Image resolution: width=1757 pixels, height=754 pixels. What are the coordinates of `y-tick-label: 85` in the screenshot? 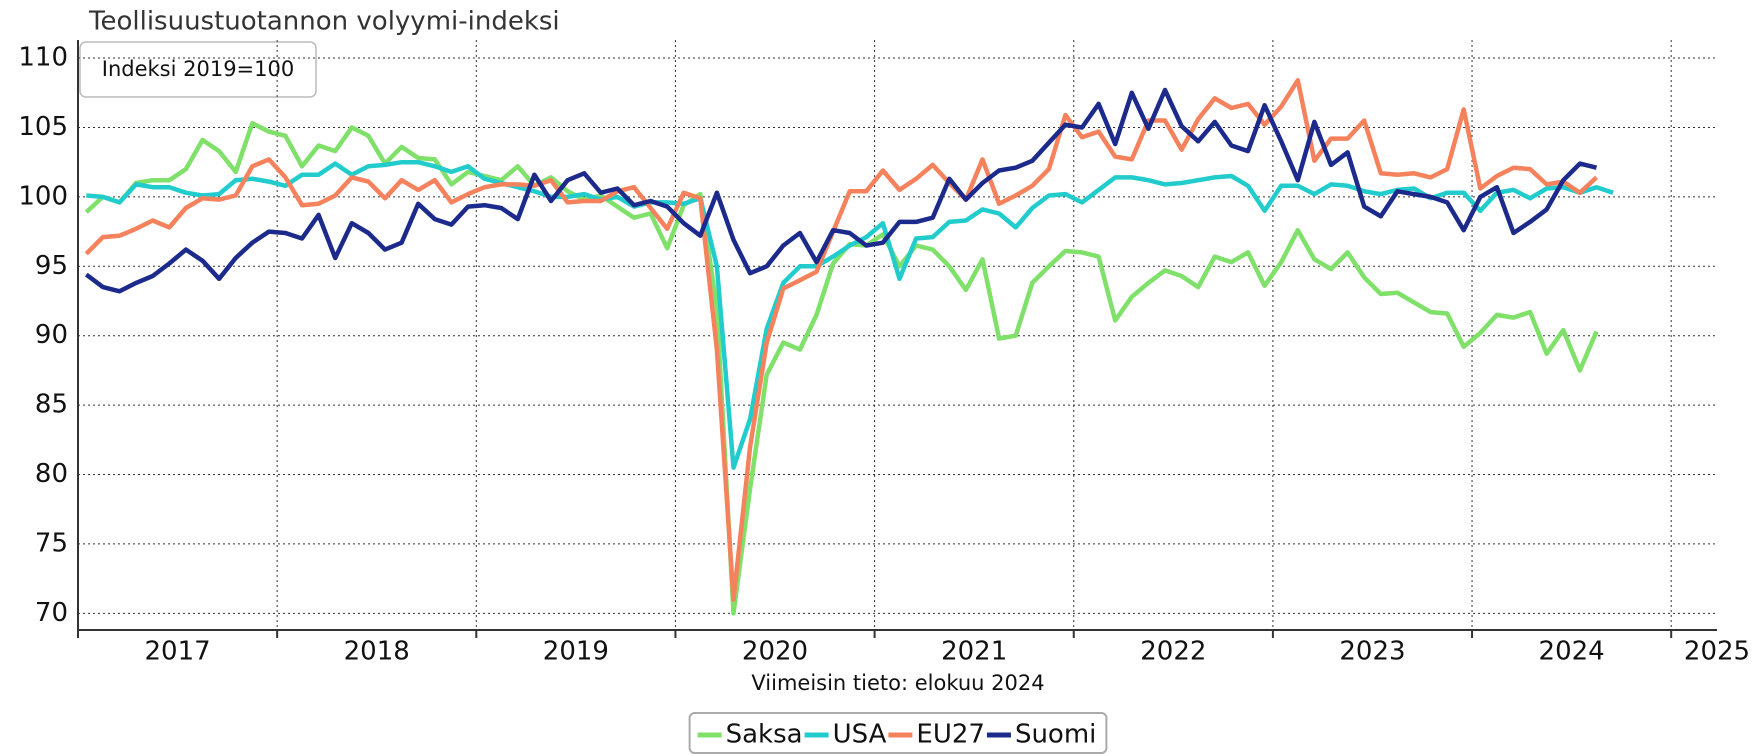 It's located at (51, 405).